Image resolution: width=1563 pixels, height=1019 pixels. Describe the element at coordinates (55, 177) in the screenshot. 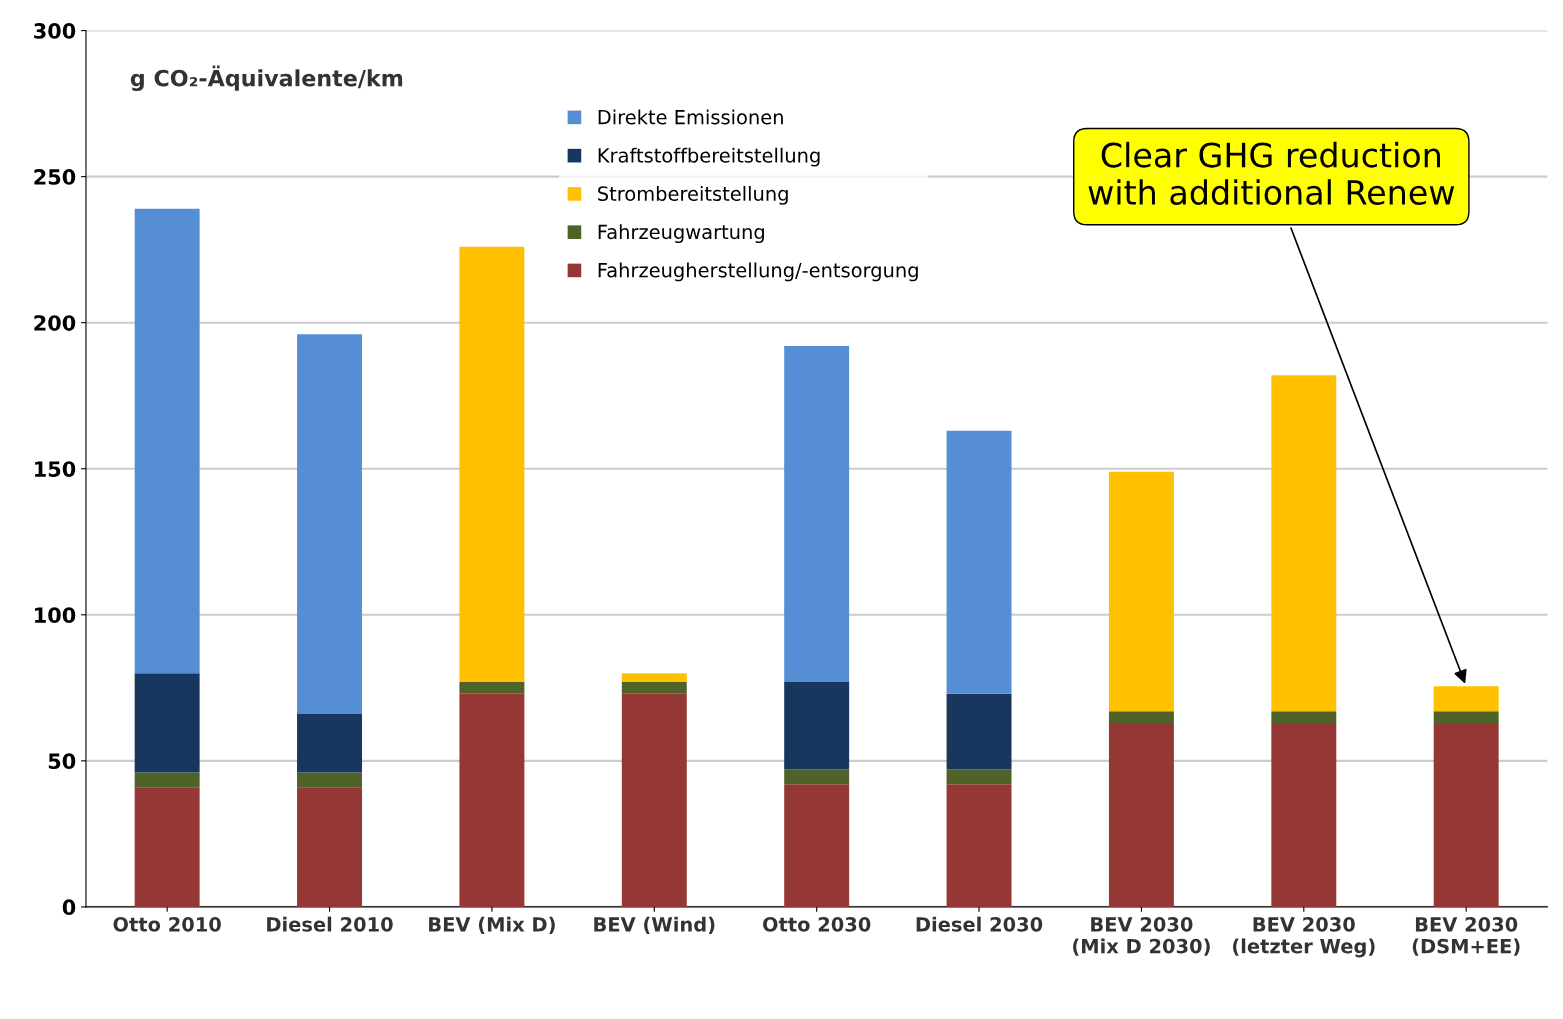

I see `y-tick-label: 250` at that location.